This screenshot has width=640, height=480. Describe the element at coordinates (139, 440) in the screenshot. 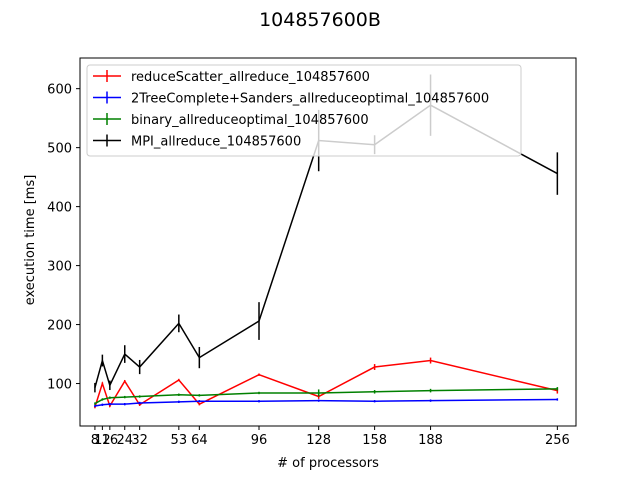

I see `x-tick-label: 32` at that location.